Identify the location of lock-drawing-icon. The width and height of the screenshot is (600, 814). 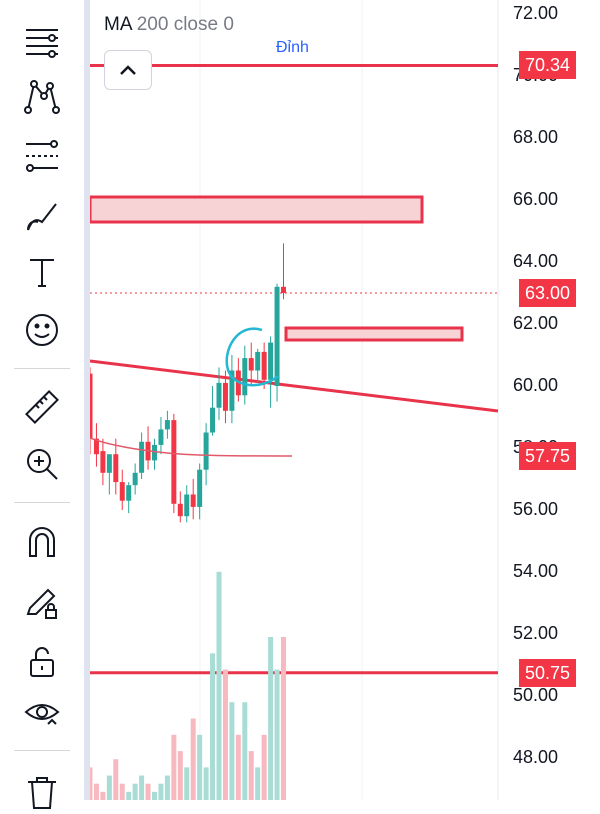
(42, 602).